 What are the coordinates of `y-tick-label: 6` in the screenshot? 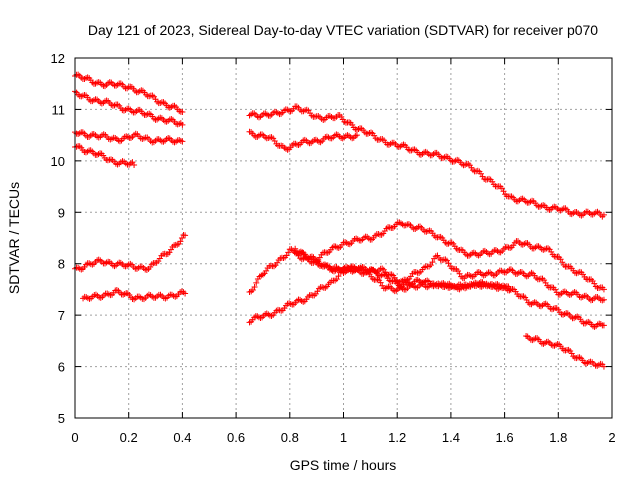 It's located at (61, 367).